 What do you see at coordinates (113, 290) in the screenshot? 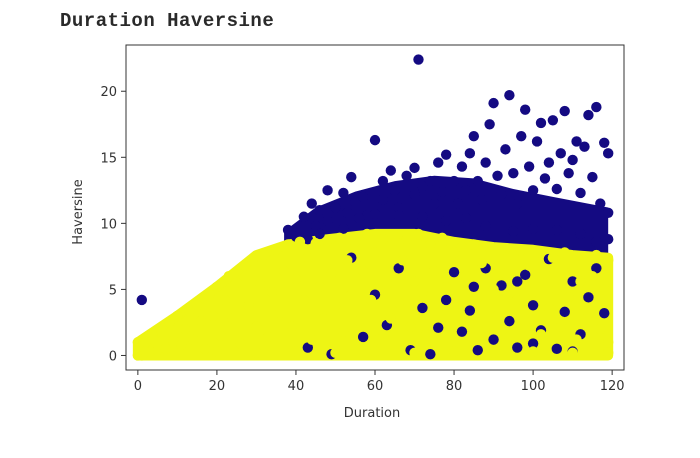
I see `y-tick-label: 5` at bounding box center [113, 290].